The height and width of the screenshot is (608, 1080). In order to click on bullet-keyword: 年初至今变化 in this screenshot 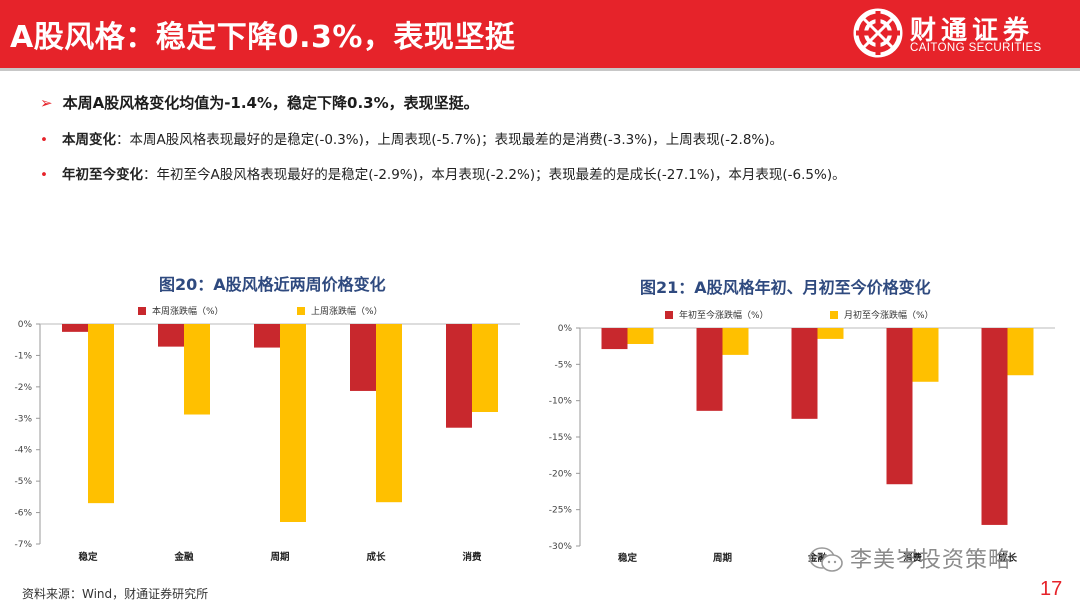, I will do `click(102, 175)`.